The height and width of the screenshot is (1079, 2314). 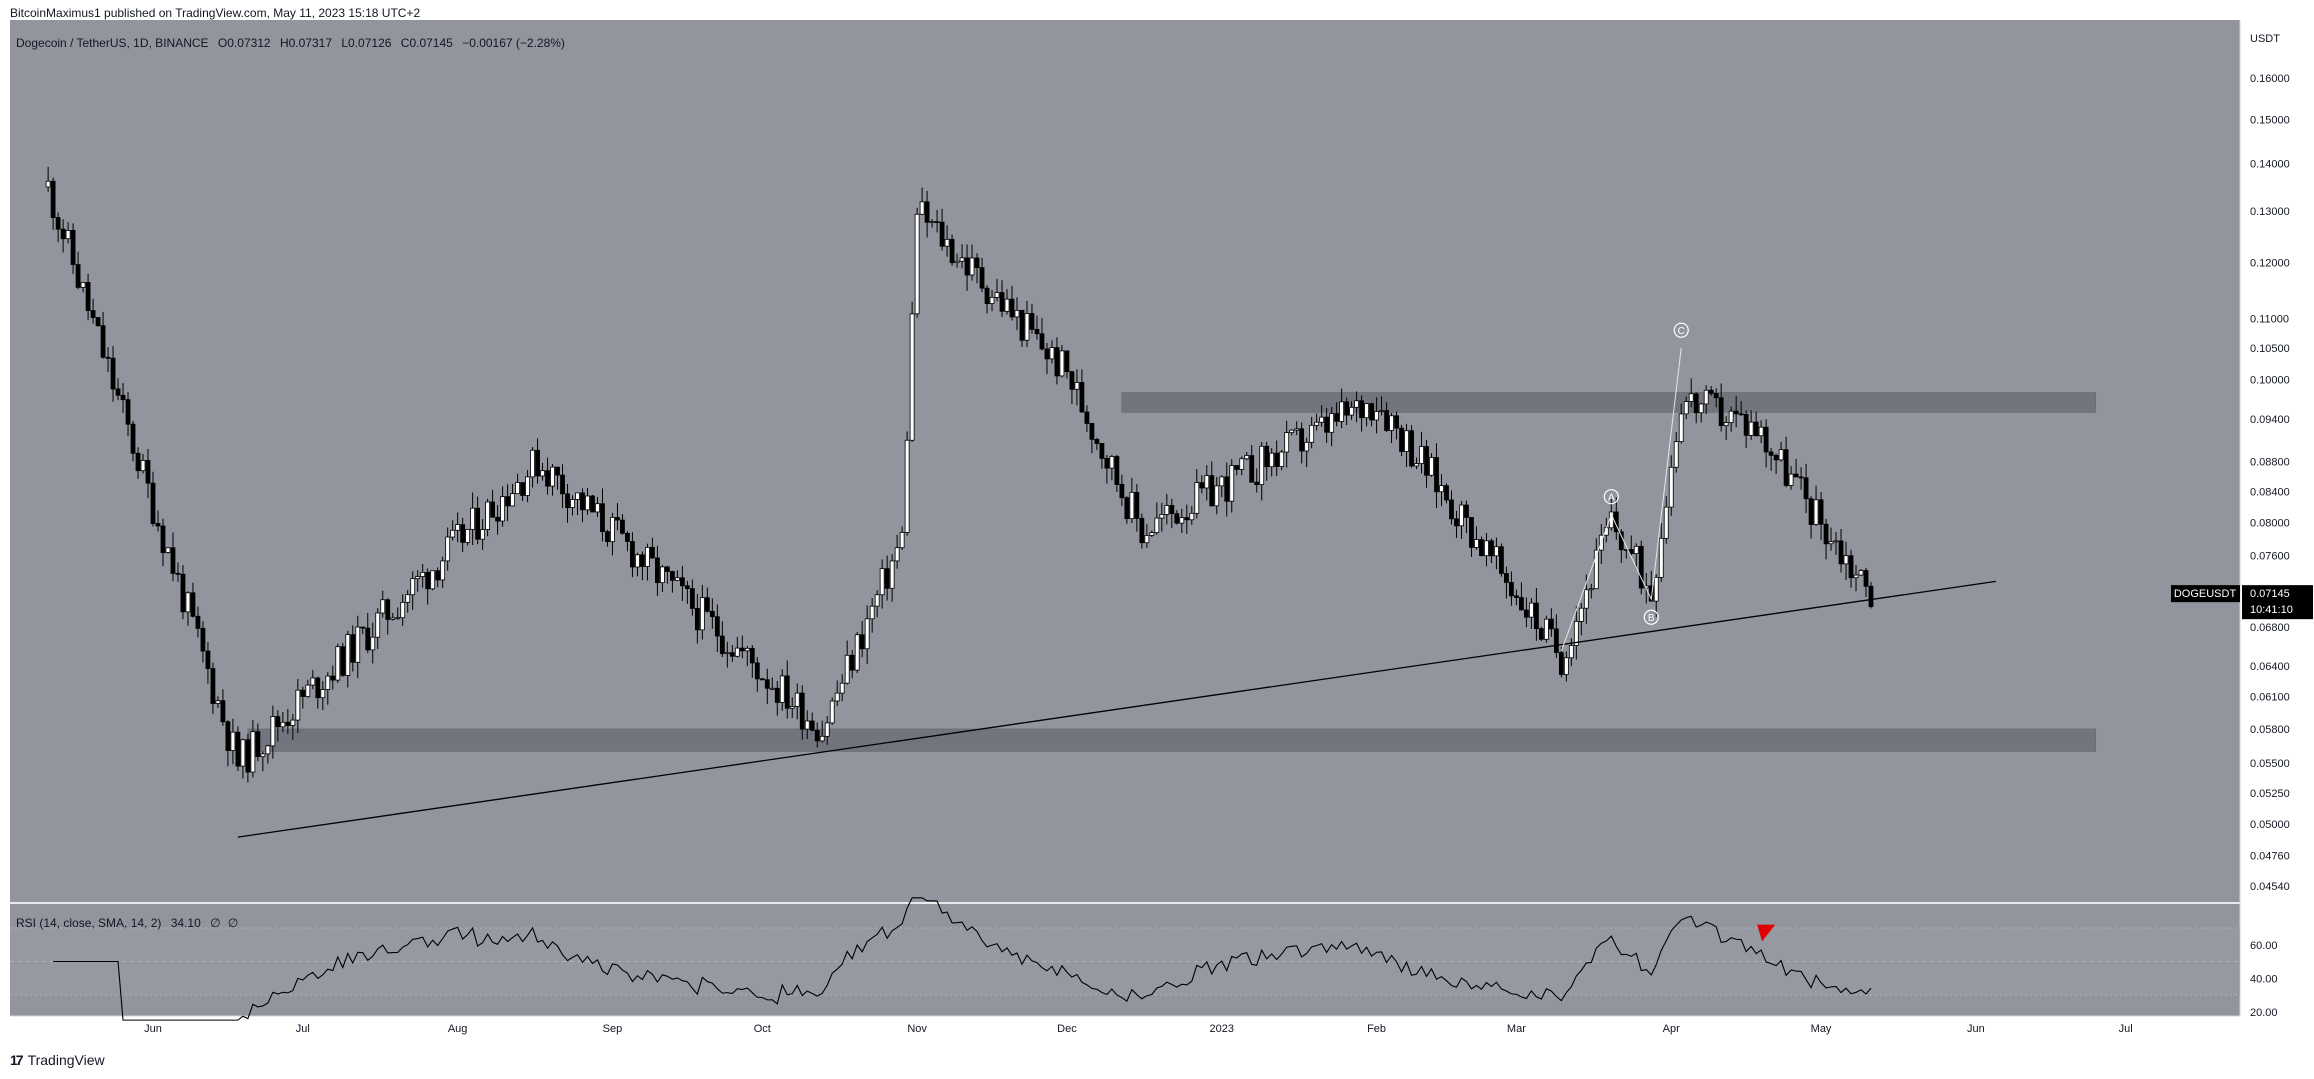 I want to click on symbol-name: Dogecoin / TetherUS, 1D, BINANCE, so click(x=112, y=43).